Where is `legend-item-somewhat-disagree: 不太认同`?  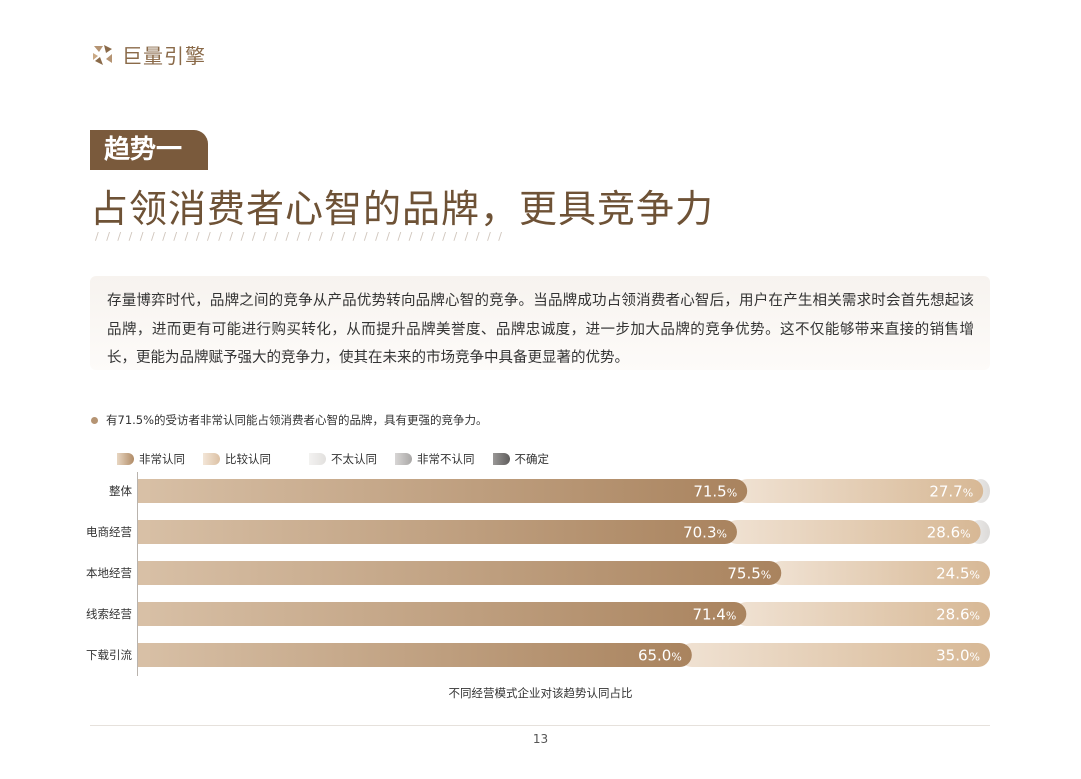 legend-item-somewhat-disagree: 不太认同 is located at coordinates (343, 459).